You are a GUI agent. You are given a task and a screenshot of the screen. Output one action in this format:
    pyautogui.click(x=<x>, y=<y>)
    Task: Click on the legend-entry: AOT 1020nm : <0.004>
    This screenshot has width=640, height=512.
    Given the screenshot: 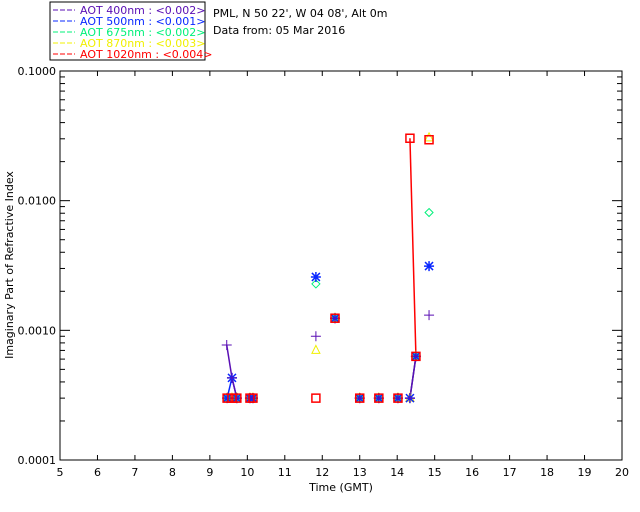 What is the action you would take?
    pyautogui.click(x=146, y=54)
    